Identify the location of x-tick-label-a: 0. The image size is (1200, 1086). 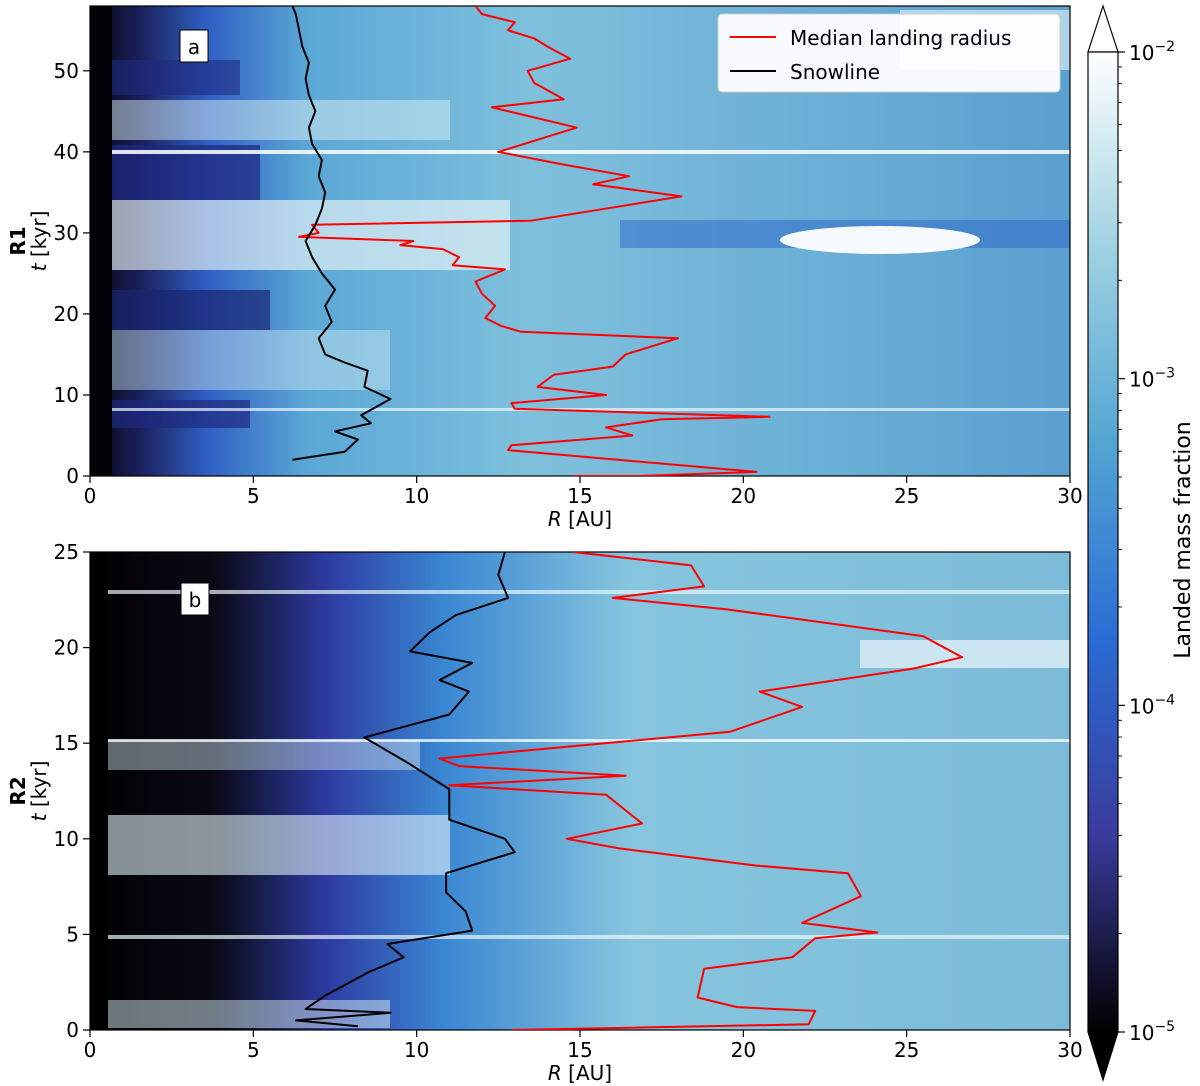
(90, 496).